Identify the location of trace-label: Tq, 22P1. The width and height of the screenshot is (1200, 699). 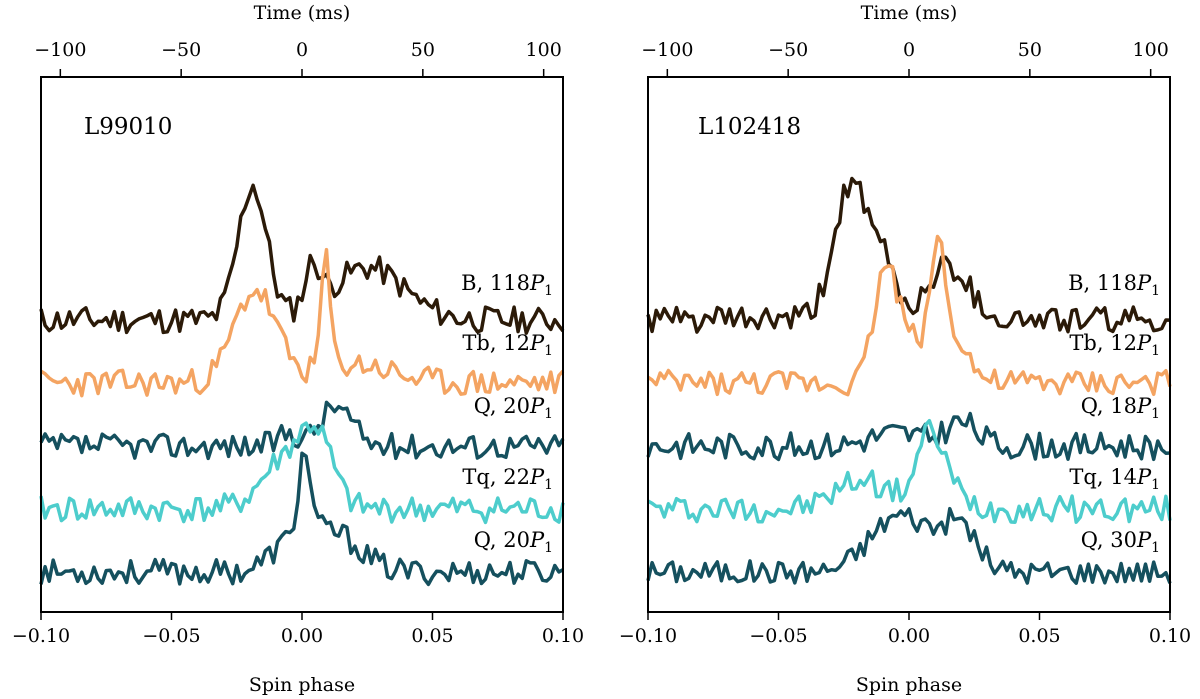
(507, 479).